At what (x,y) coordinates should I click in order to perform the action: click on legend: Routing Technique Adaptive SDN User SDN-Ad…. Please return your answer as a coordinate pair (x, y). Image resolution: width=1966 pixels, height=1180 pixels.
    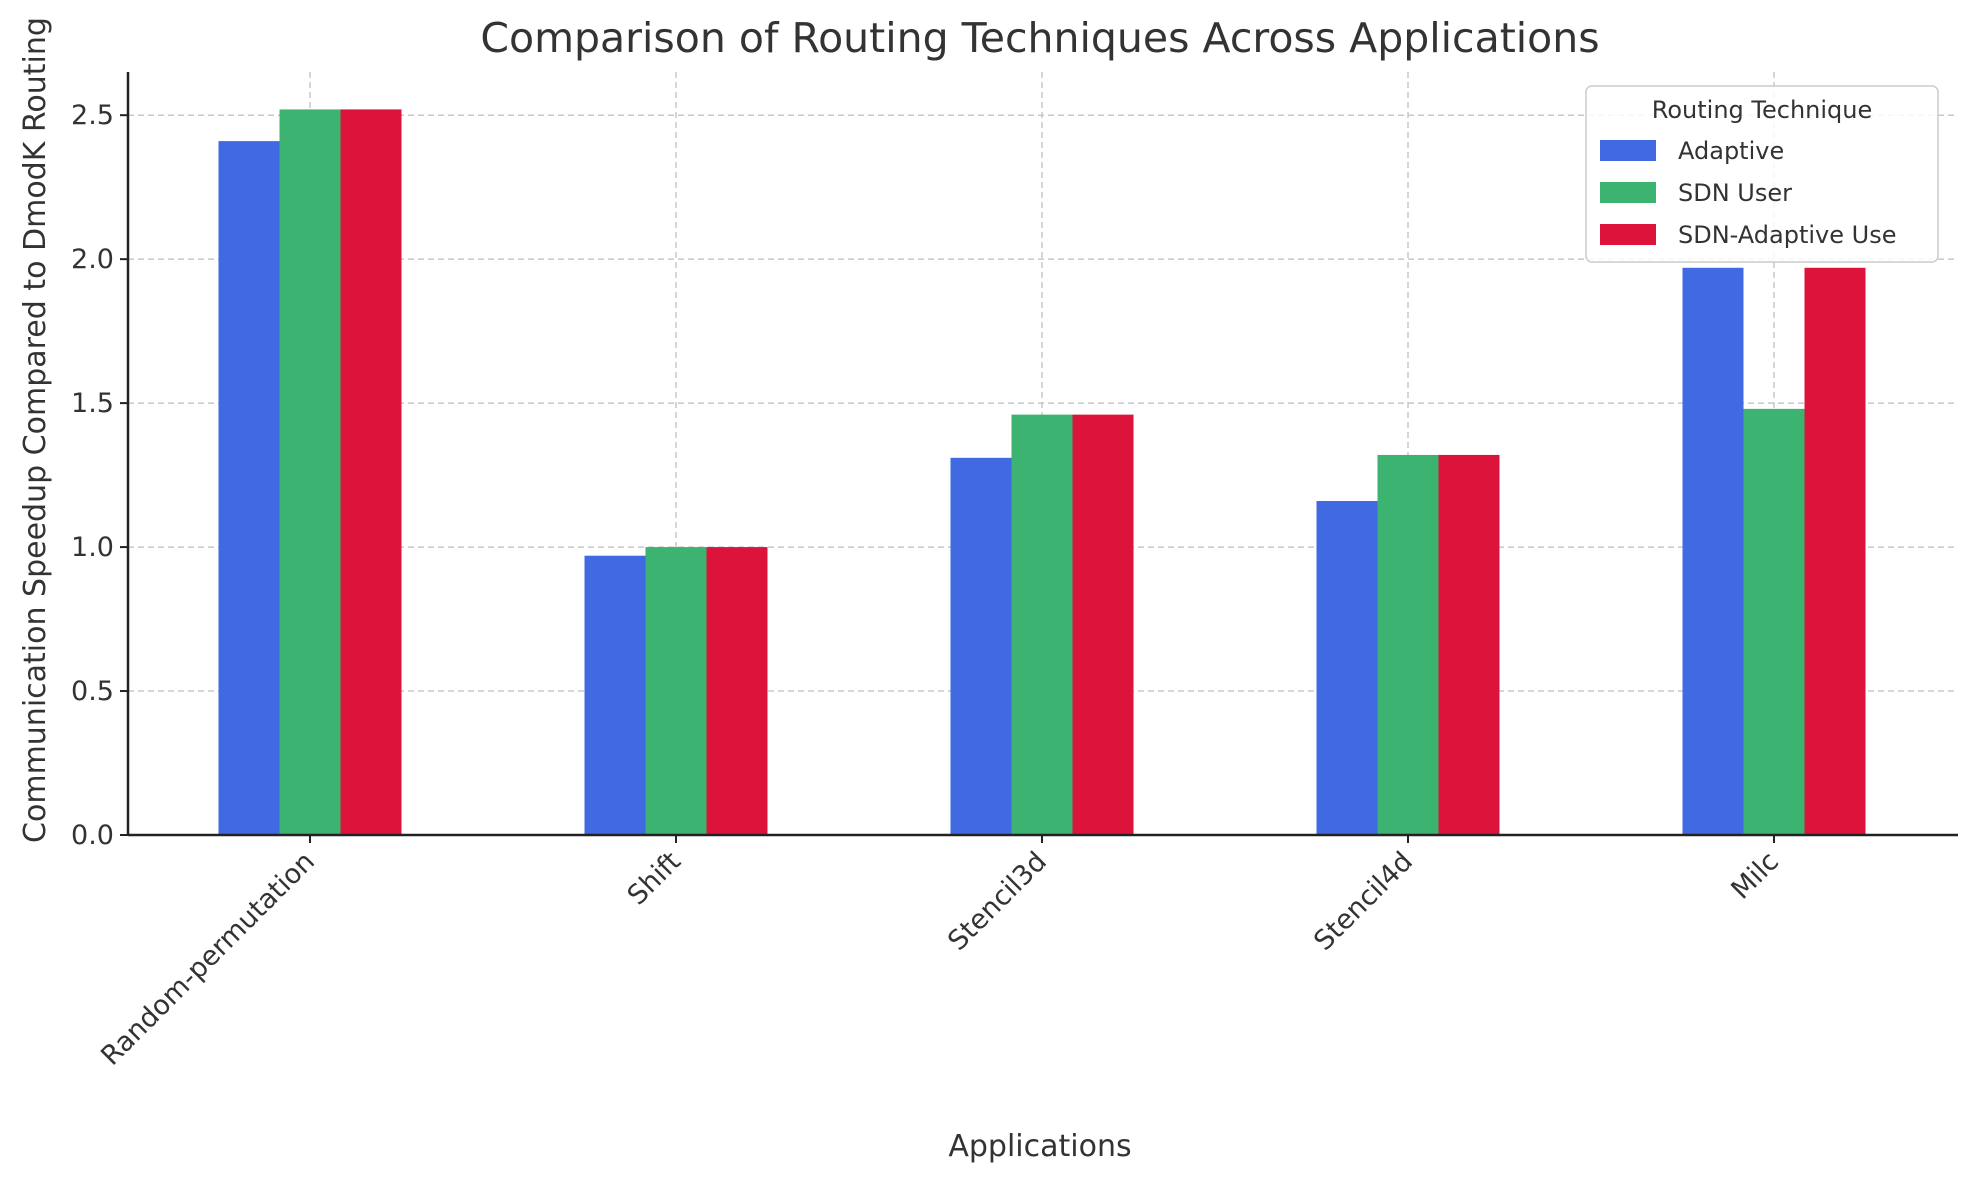
    Looking at the image, I should click on (1762, 174).